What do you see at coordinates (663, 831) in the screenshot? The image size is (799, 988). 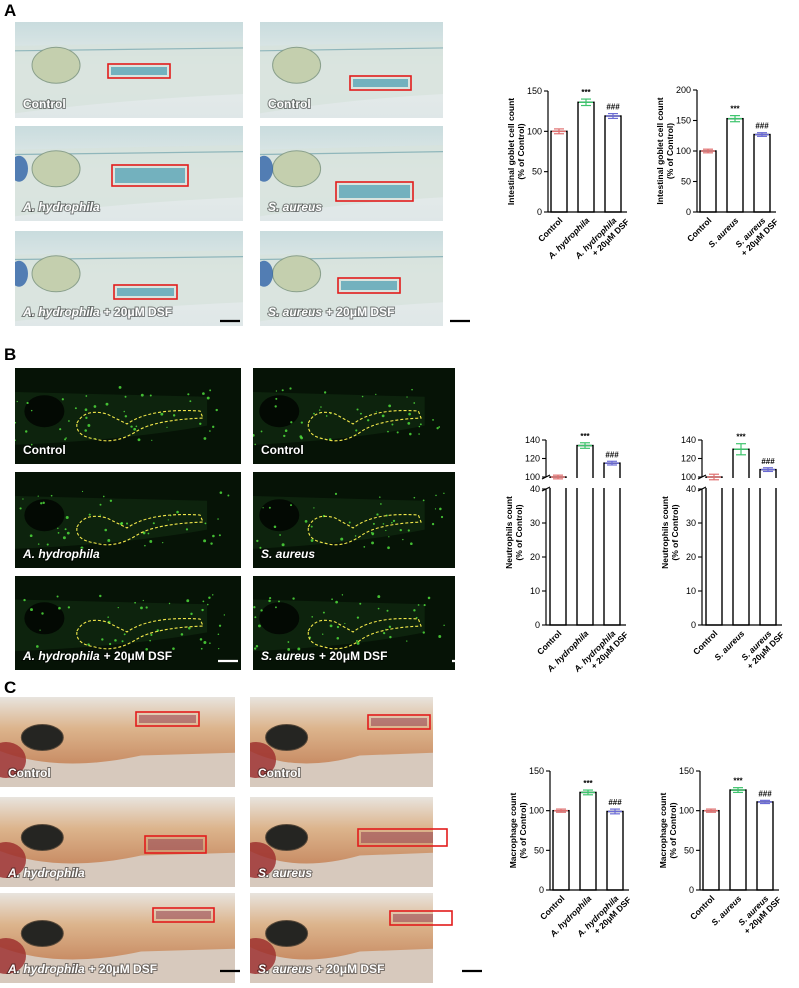 I see `y-axis-label: Macrophage count` at bounding box center [663, 831].